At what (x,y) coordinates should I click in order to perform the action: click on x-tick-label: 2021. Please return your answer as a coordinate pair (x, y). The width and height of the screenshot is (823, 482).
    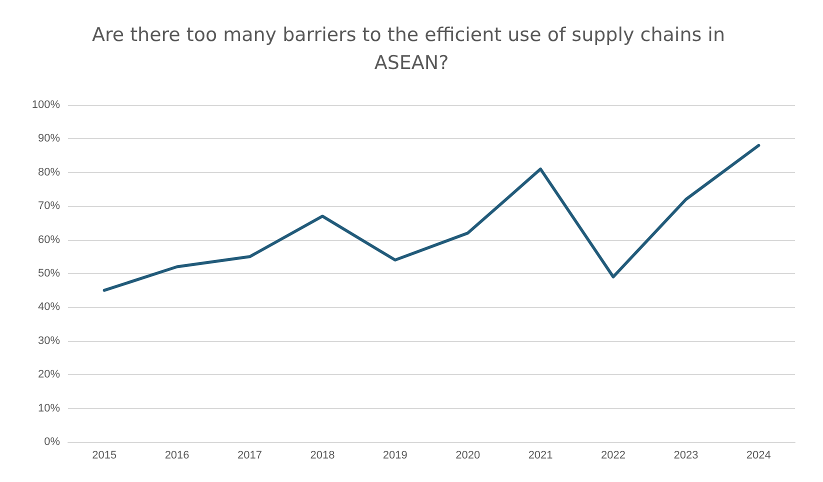
    Looking at the image, I should click on (540, 456).